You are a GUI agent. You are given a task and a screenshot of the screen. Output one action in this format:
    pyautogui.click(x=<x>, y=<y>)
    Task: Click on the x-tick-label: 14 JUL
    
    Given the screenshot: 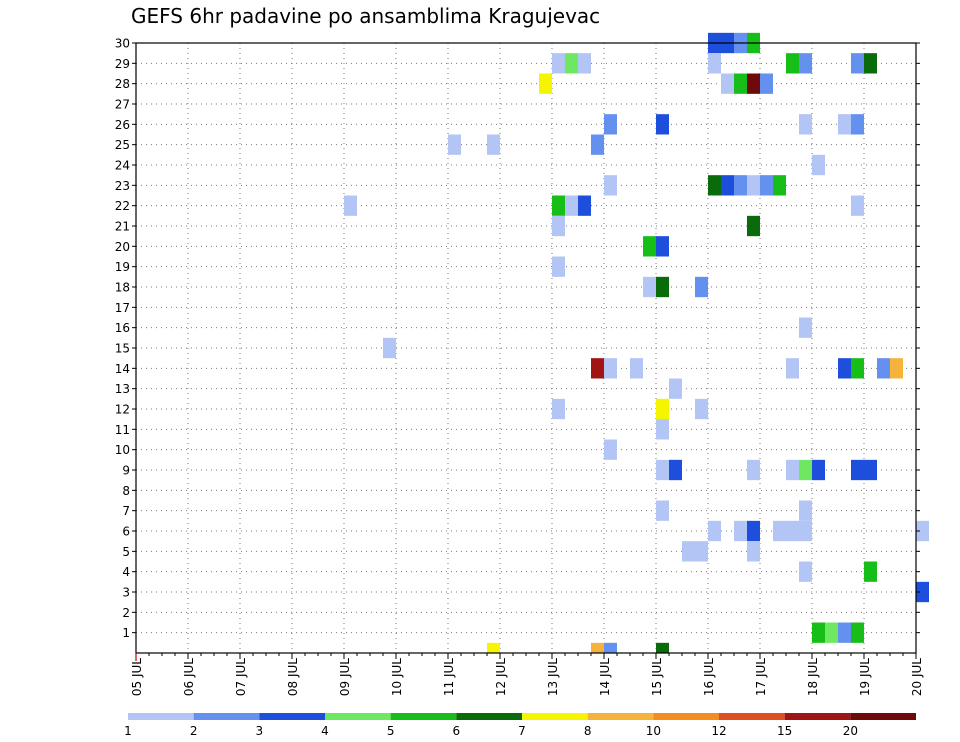 What is the action you would take?
    pyautogui.click(x=605, y=677)
    